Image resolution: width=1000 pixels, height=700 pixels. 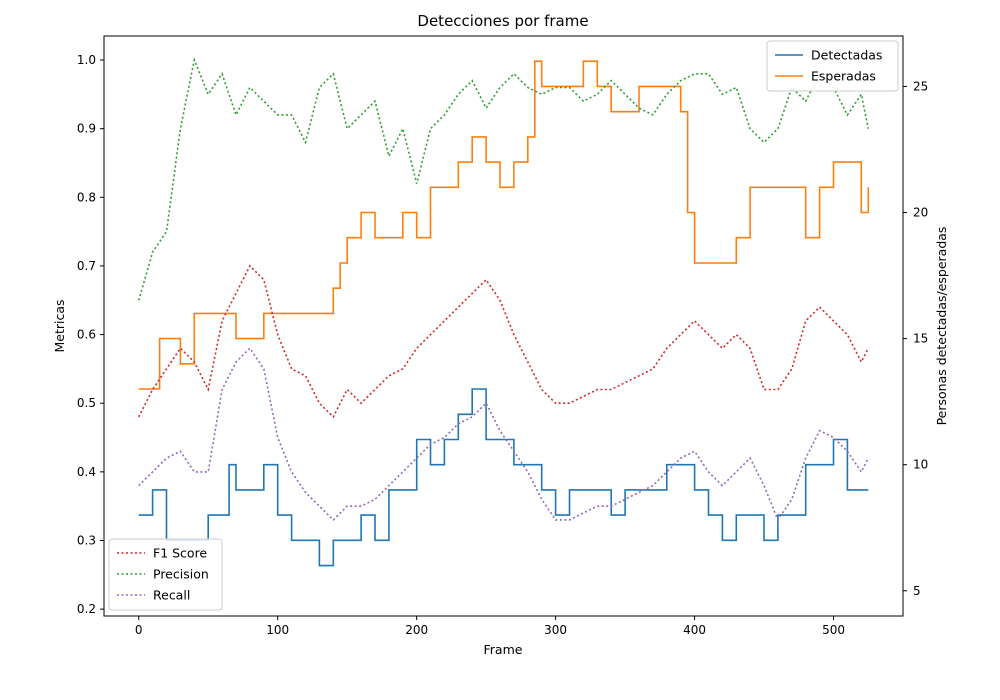 What do you see at coordinates (86, 335) in the screenshot?
I see `y-left-tick-label: 0.6` at bounding box center [86, 335].